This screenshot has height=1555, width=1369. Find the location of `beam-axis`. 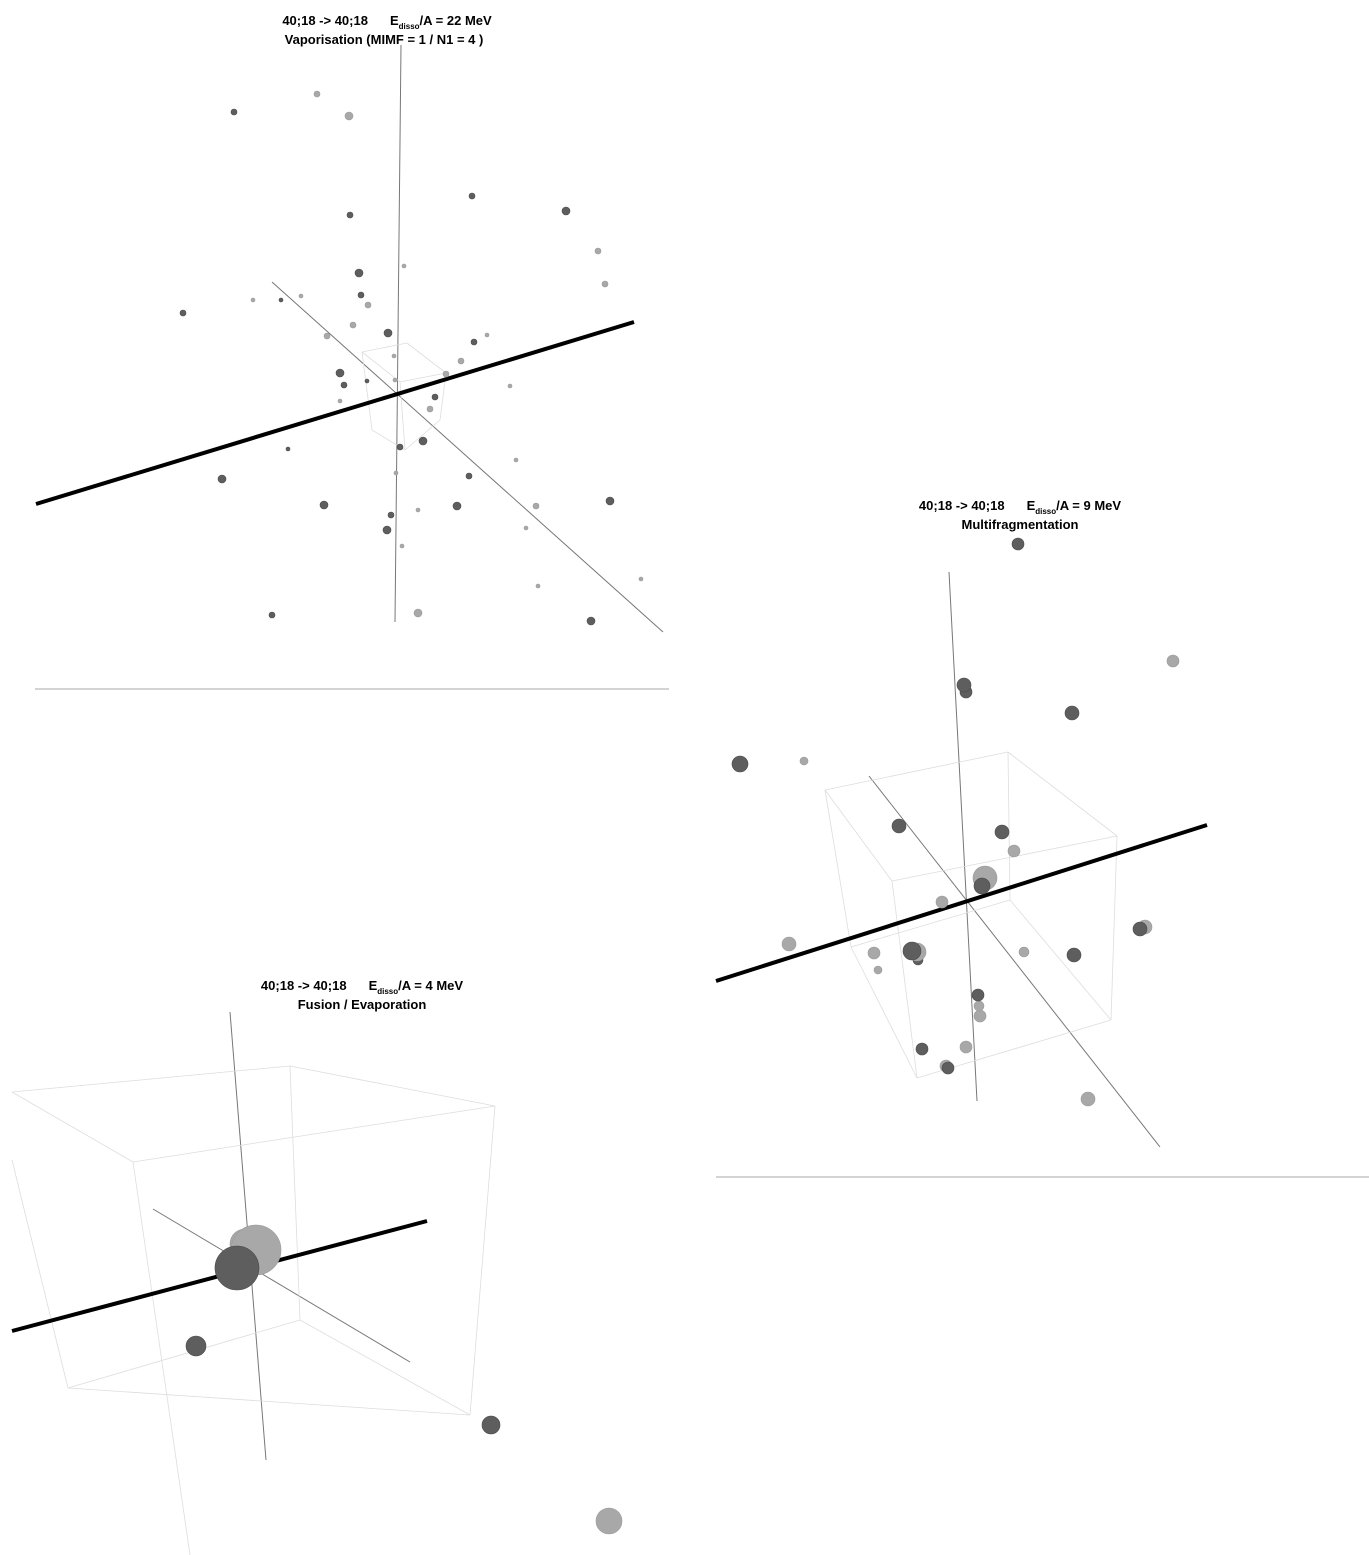

beam-axis is located at coordinates (335, 413).